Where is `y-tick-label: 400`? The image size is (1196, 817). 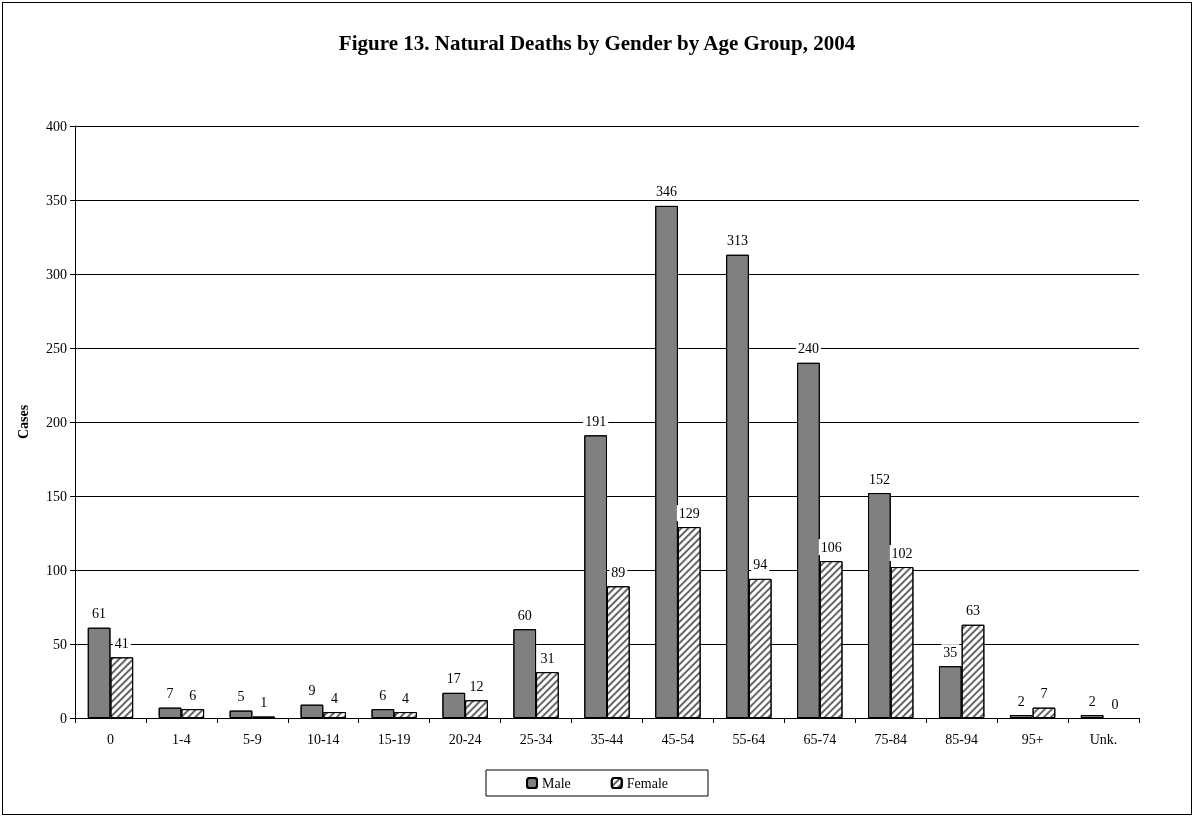
y-tick-label: 400 is located at coordinates (56, 126).